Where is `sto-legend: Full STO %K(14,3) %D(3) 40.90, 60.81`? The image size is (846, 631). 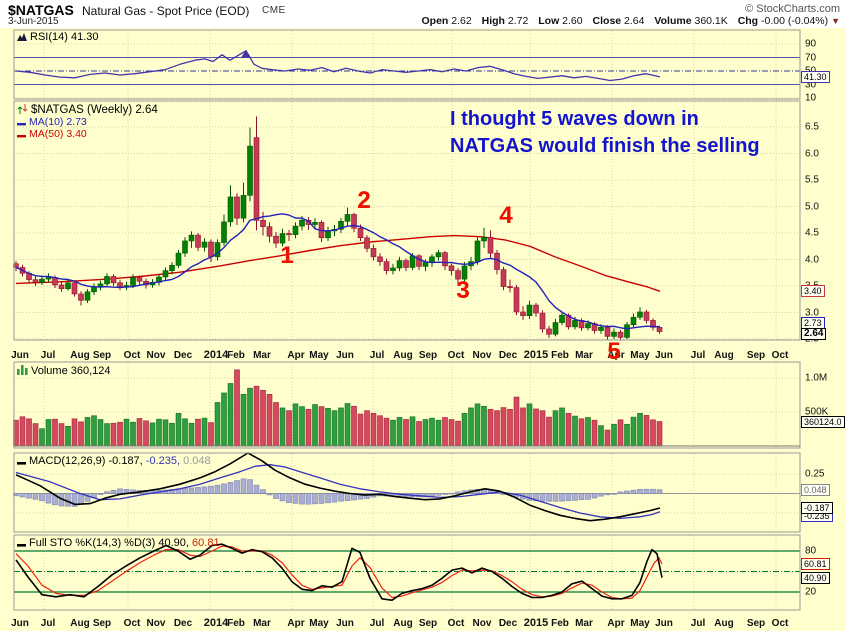 sto-legend: Full STO %K(14,3) %D(3) 40.90, 60.81 is located at coordinates (118, 544).